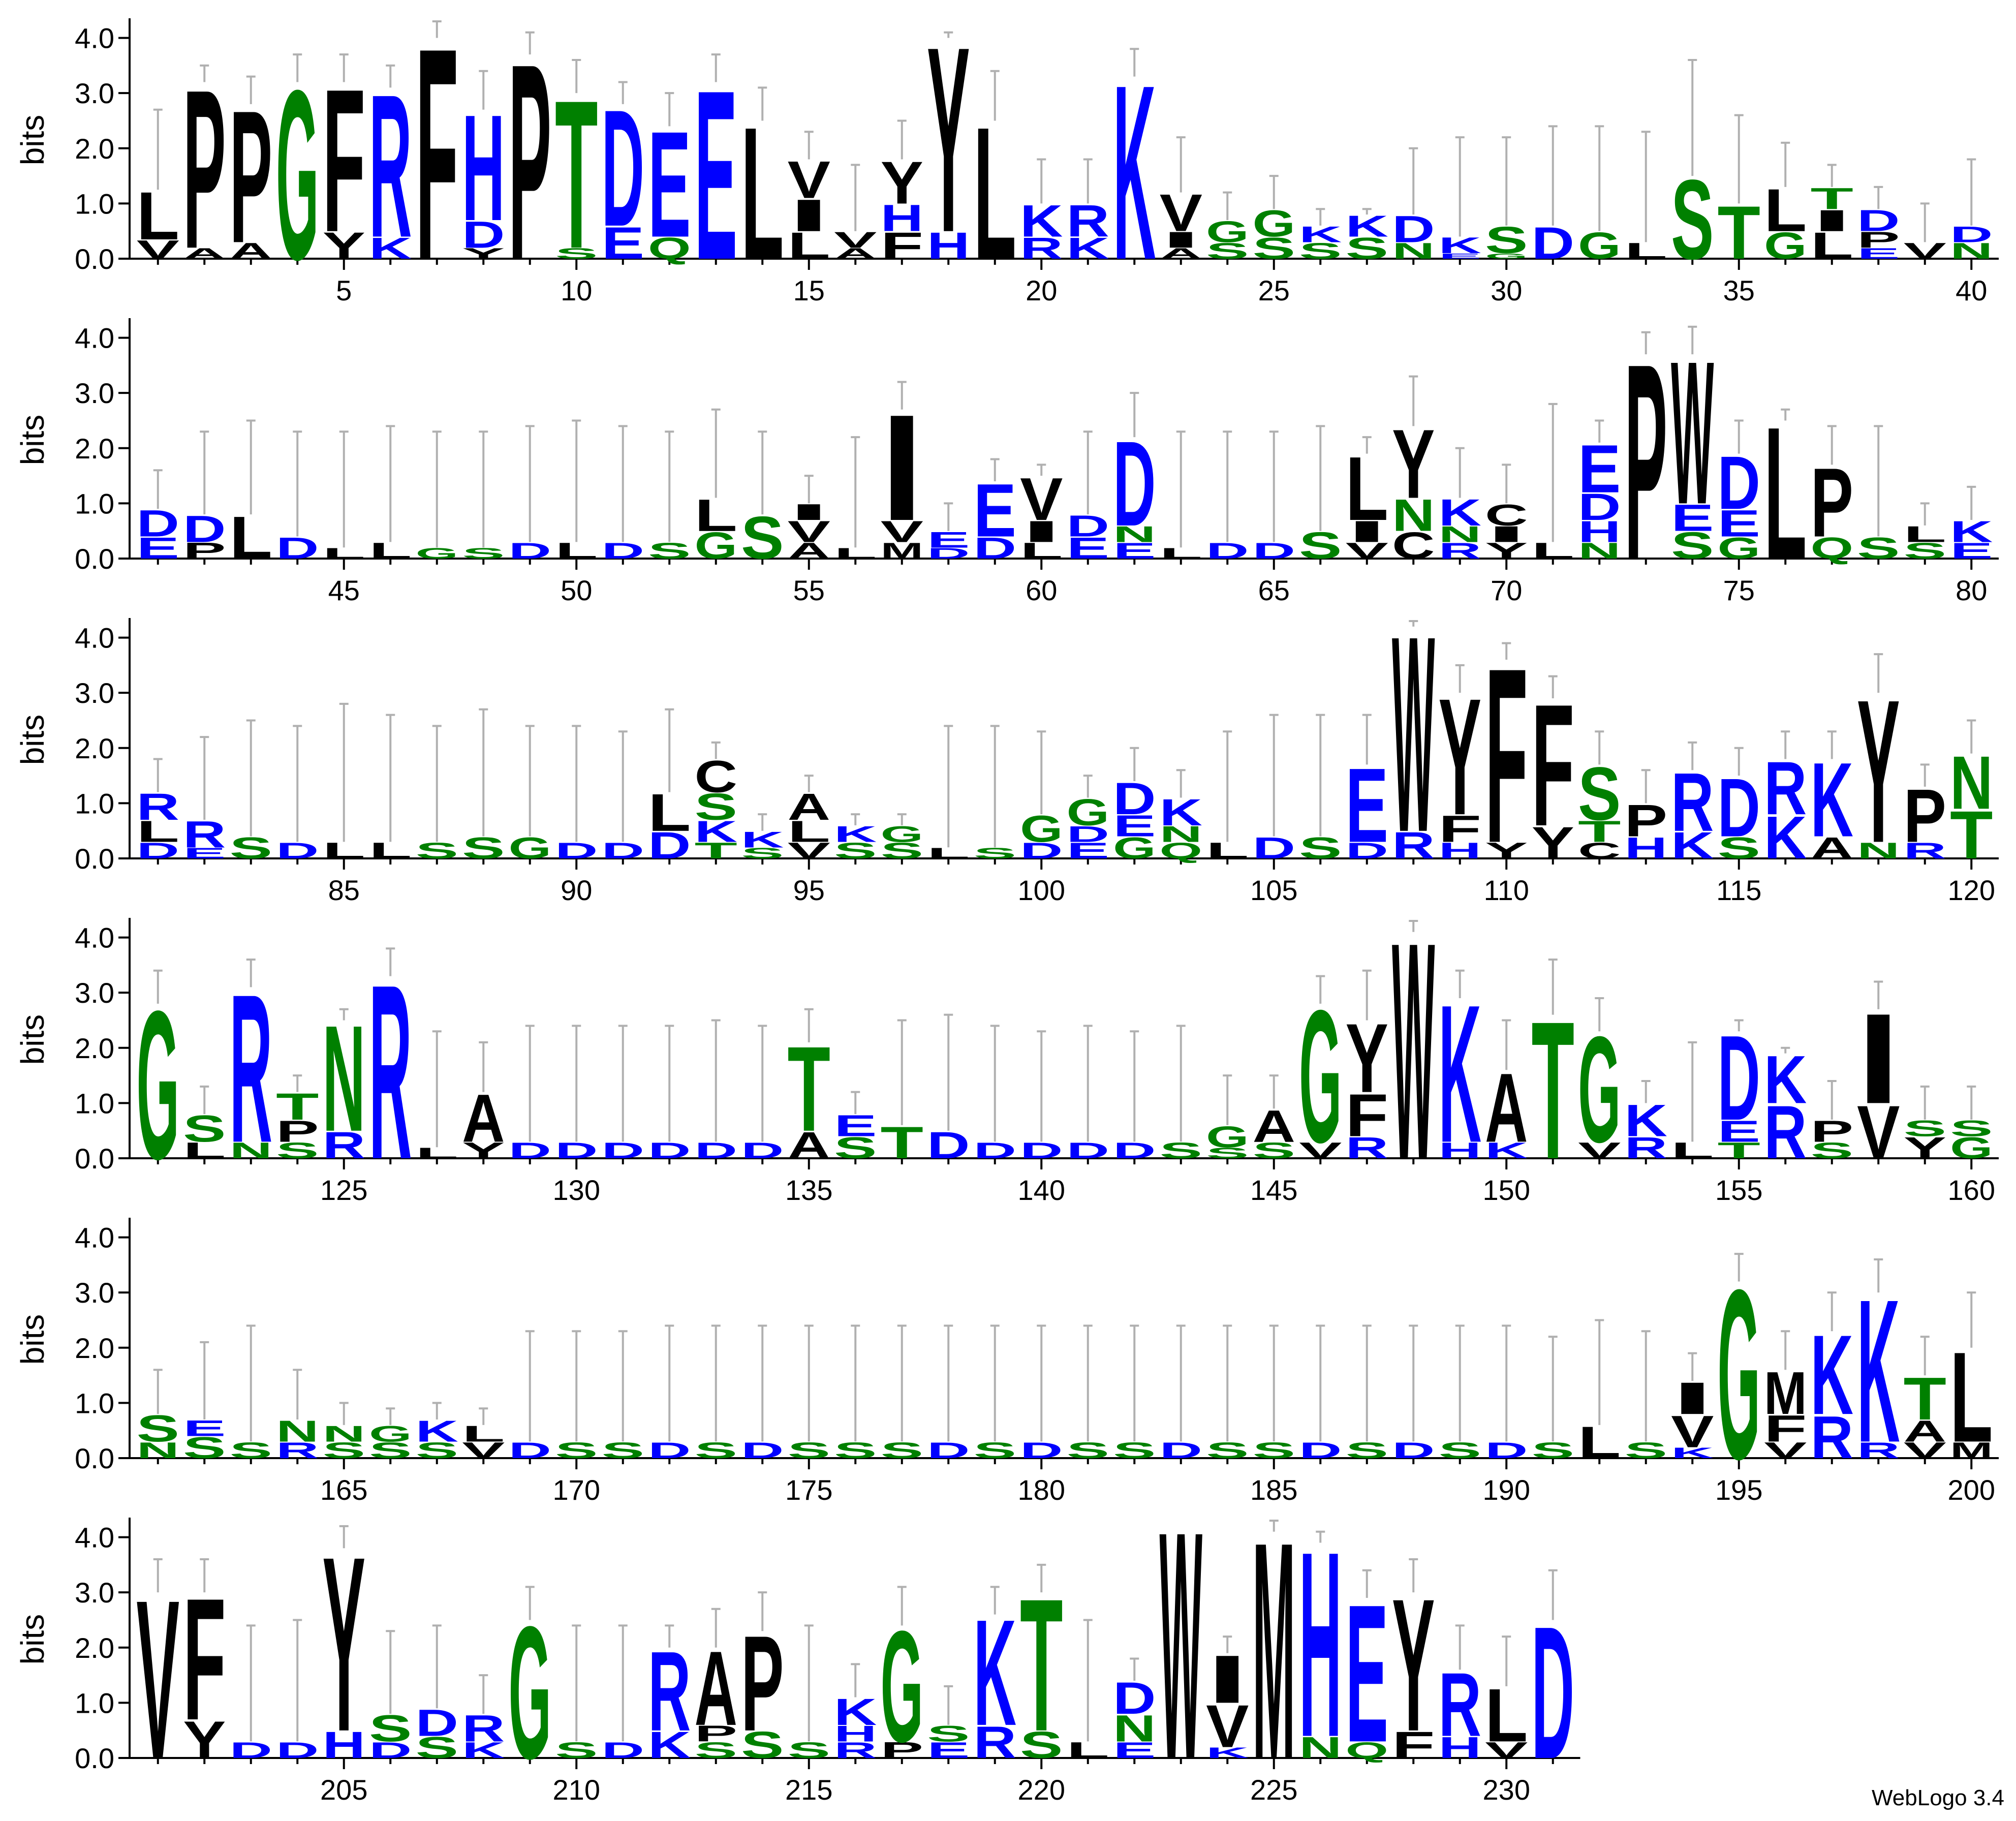 This screenshot has width=2016, height=1821. What do you see at coordinates (94, 993) in the screenshot?
I see `y-tick-label: 3.0` at bounding box center [94, 993].